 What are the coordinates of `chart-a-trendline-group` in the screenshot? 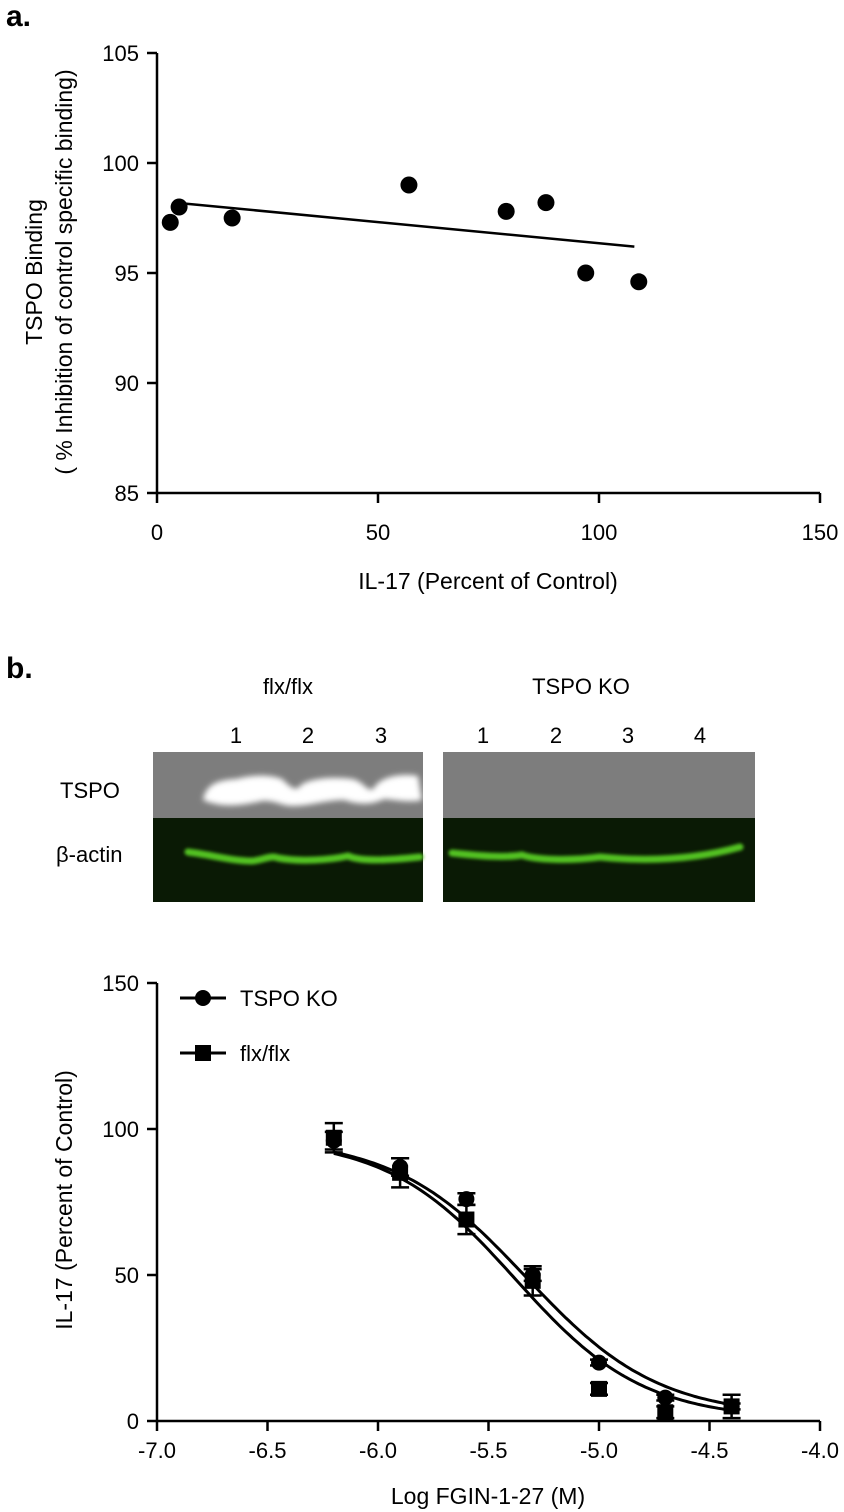 It's located at (404, 224).